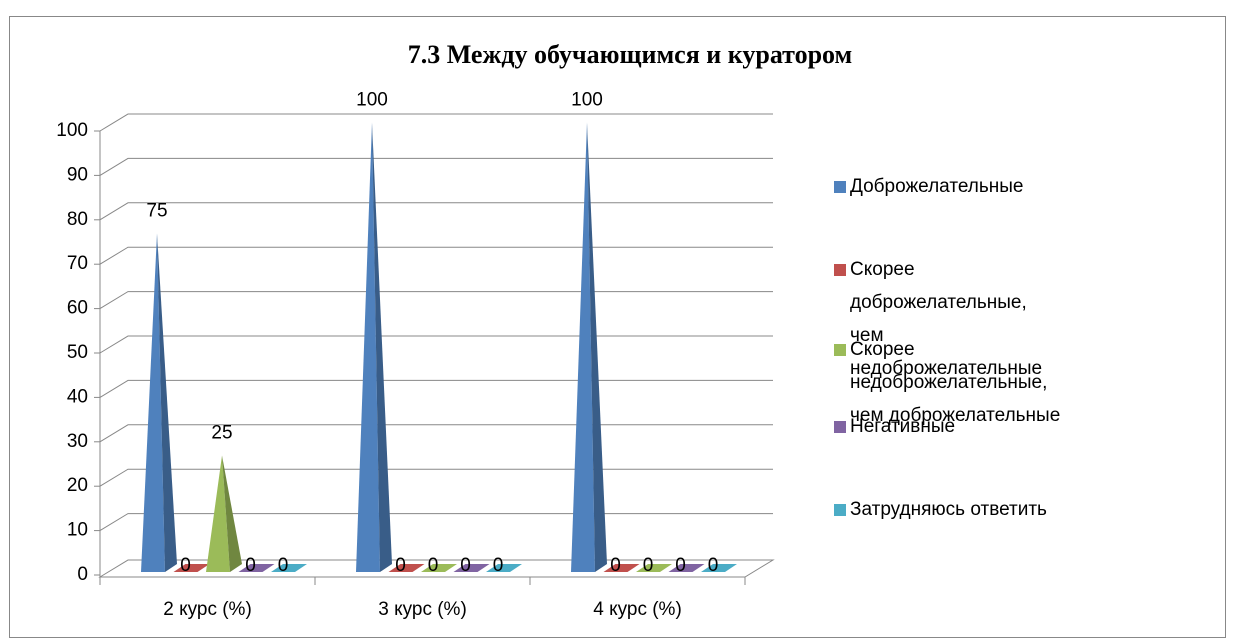 The height and width of the screenshot is (643, 1234). Describe the element at coordinates (1027, 186) in the screenshot. I see `legend-item: Доброжелательные` at that location.